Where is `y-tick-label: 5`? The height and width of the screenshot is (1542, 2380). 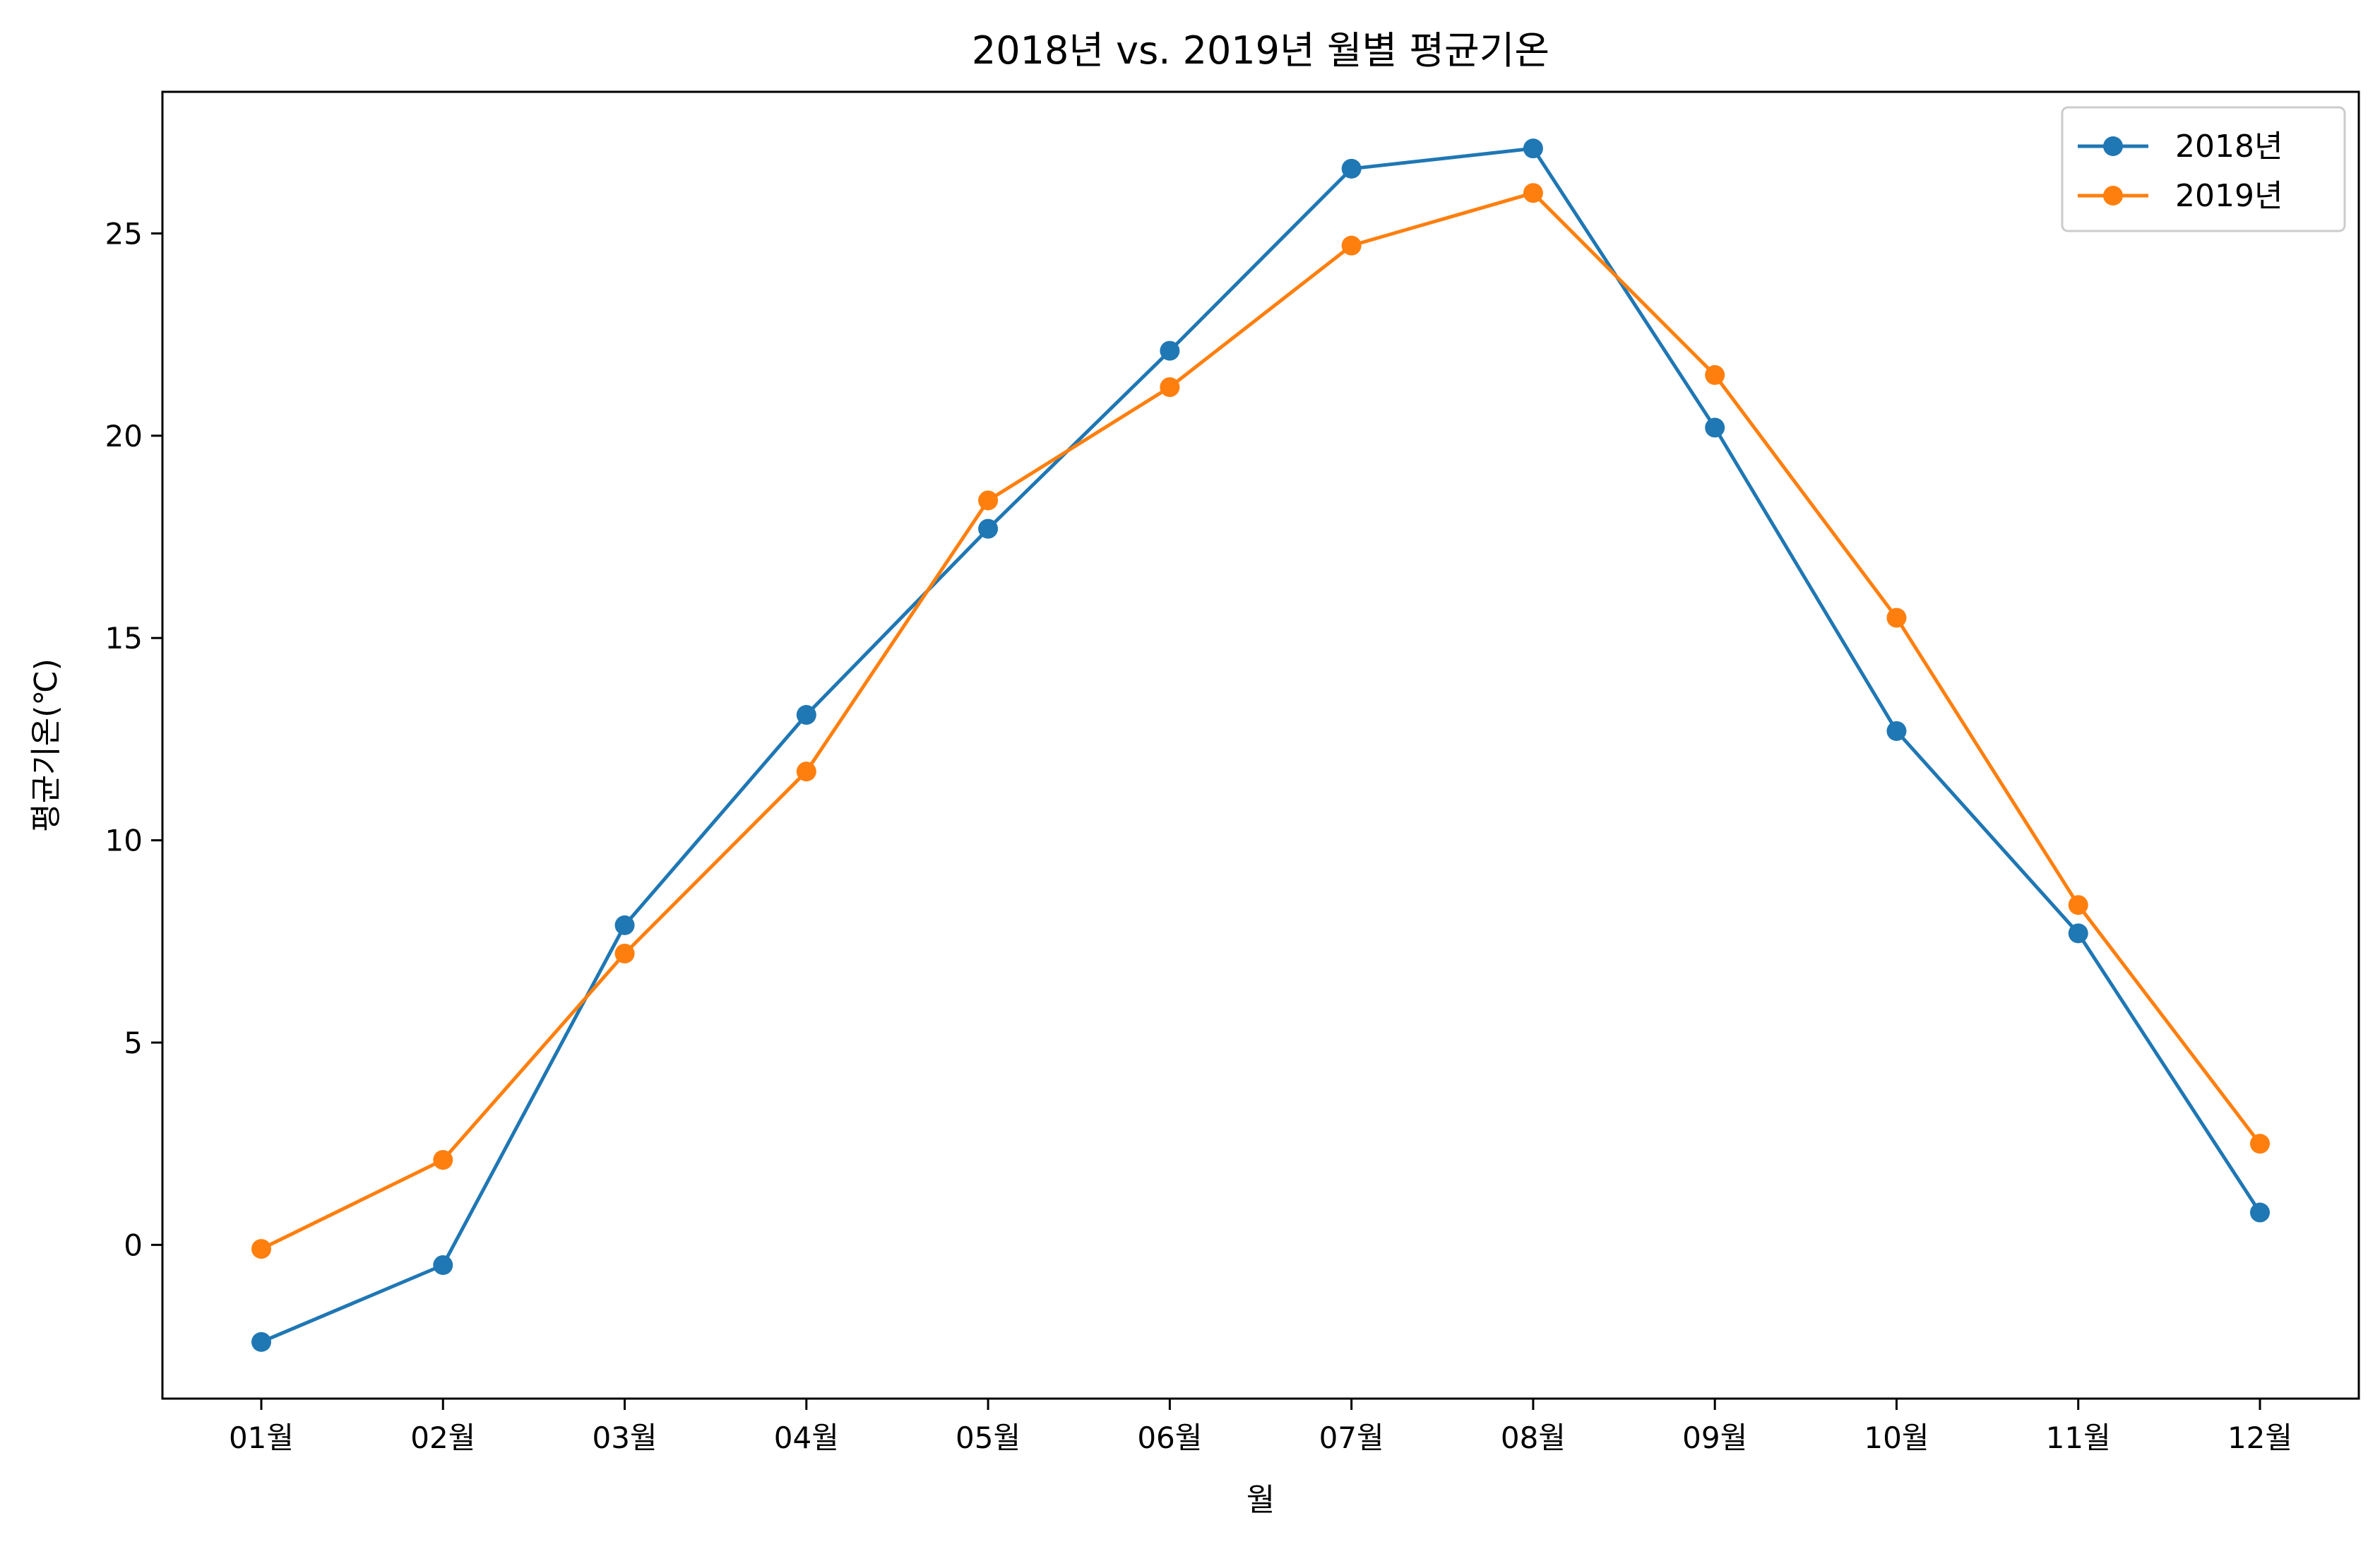
y-tick-label: 5 is located at coordinates (133, 1043).